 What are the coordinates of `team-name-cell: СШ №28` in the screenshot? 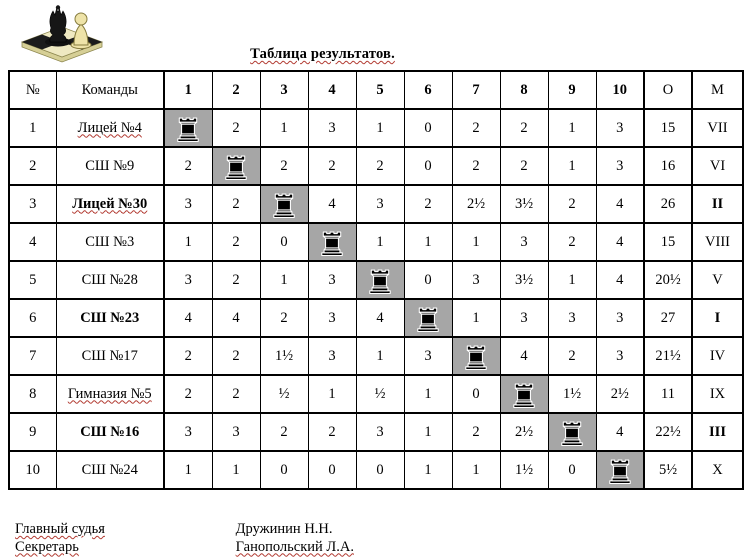 It's located at (110, 280).